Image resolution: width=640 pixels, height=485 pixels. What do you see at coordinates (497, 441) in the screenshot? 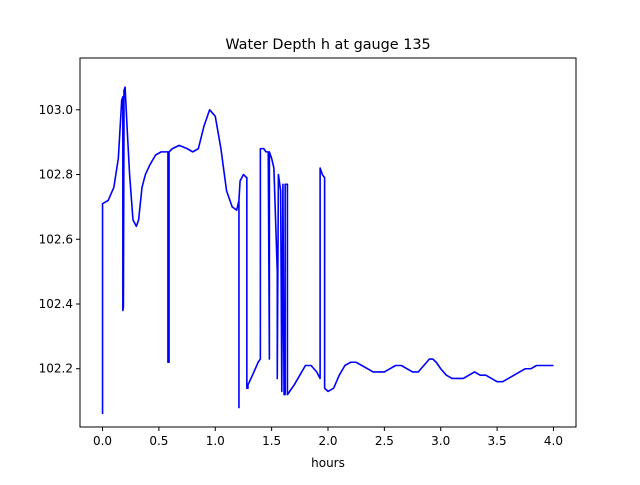
I see `x-tick-label: 3.5` at bounding box center [497, 441].